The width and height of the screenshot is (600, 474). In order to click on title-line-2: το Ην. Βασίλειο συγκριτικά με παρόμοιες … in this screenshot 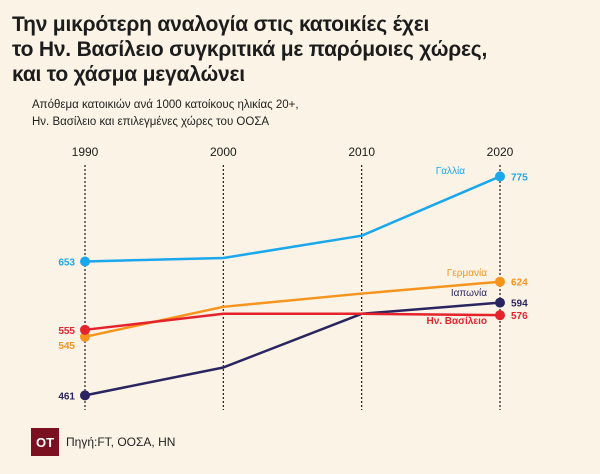, I will do `click(250, 49)`.